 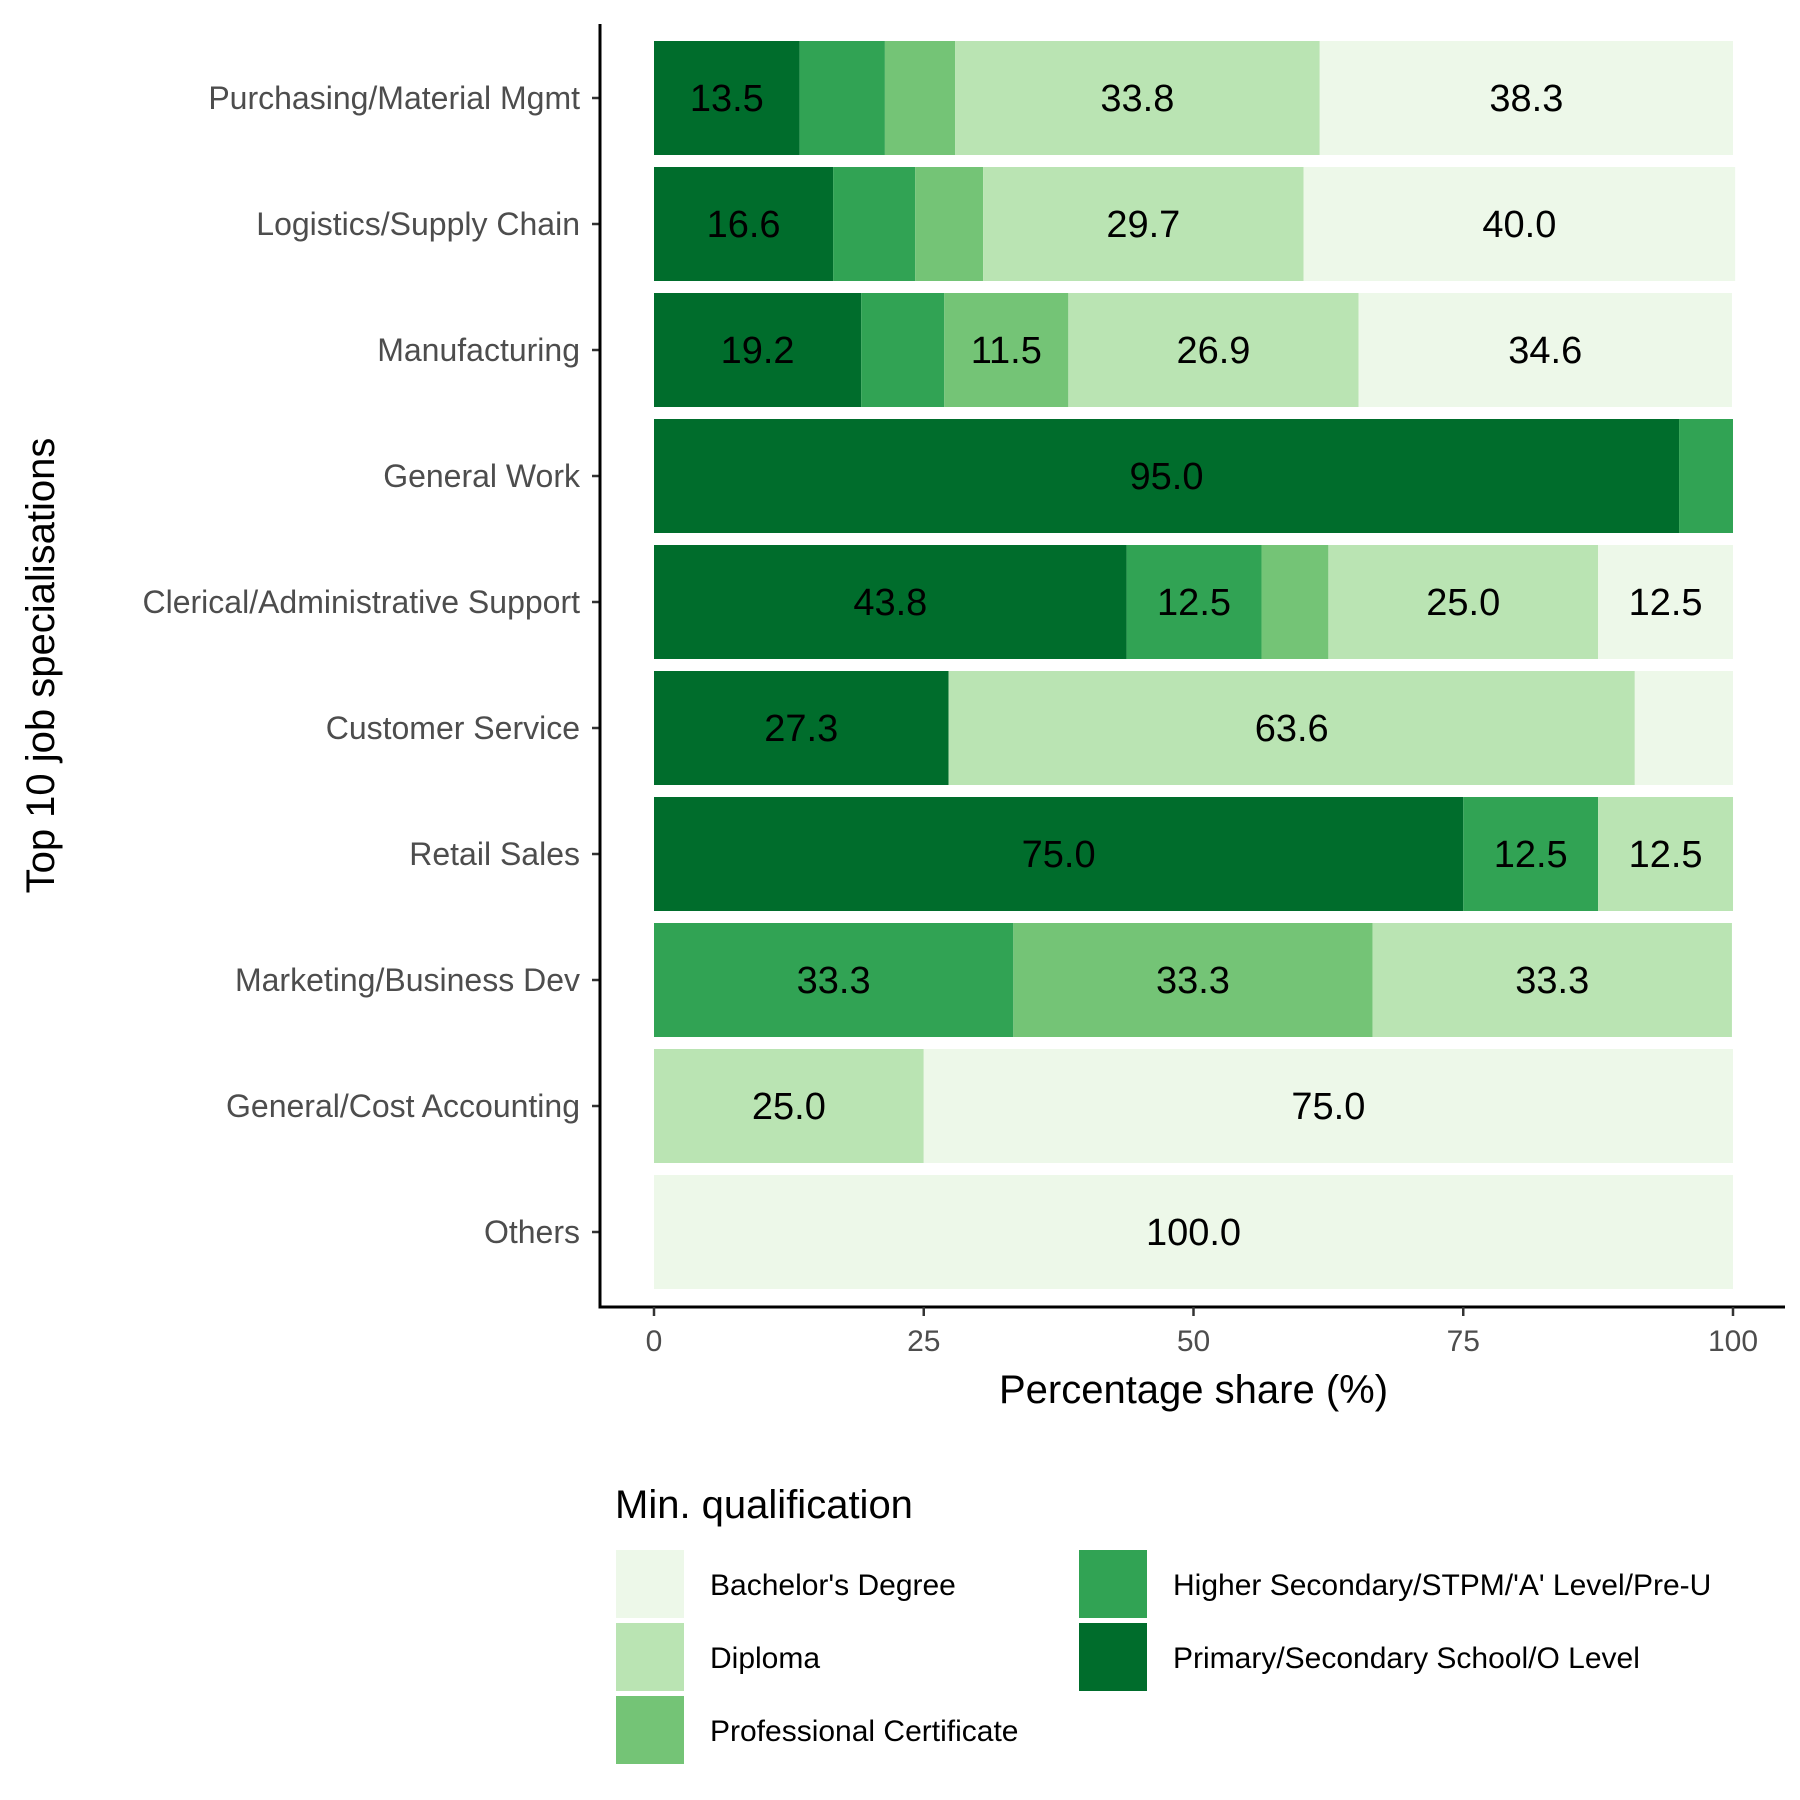 I want to click on bar-data-label: 40.0, so click(x=1519, y=225).